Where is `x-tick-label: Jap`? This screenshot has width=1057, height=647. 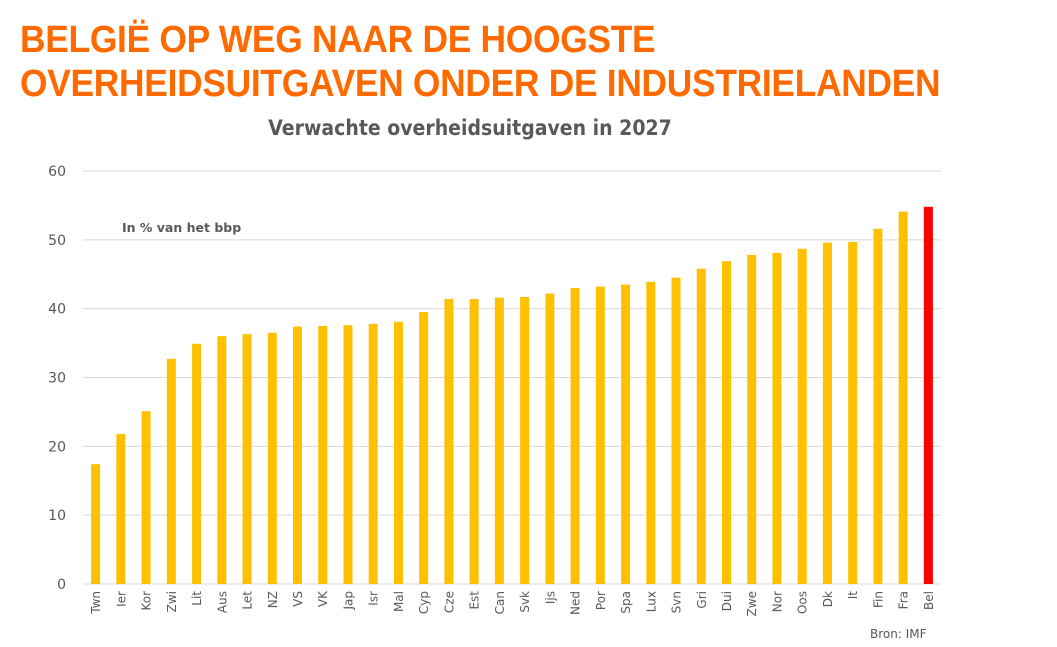 x-tick-label: Jap is located at coordinates (348, 601).